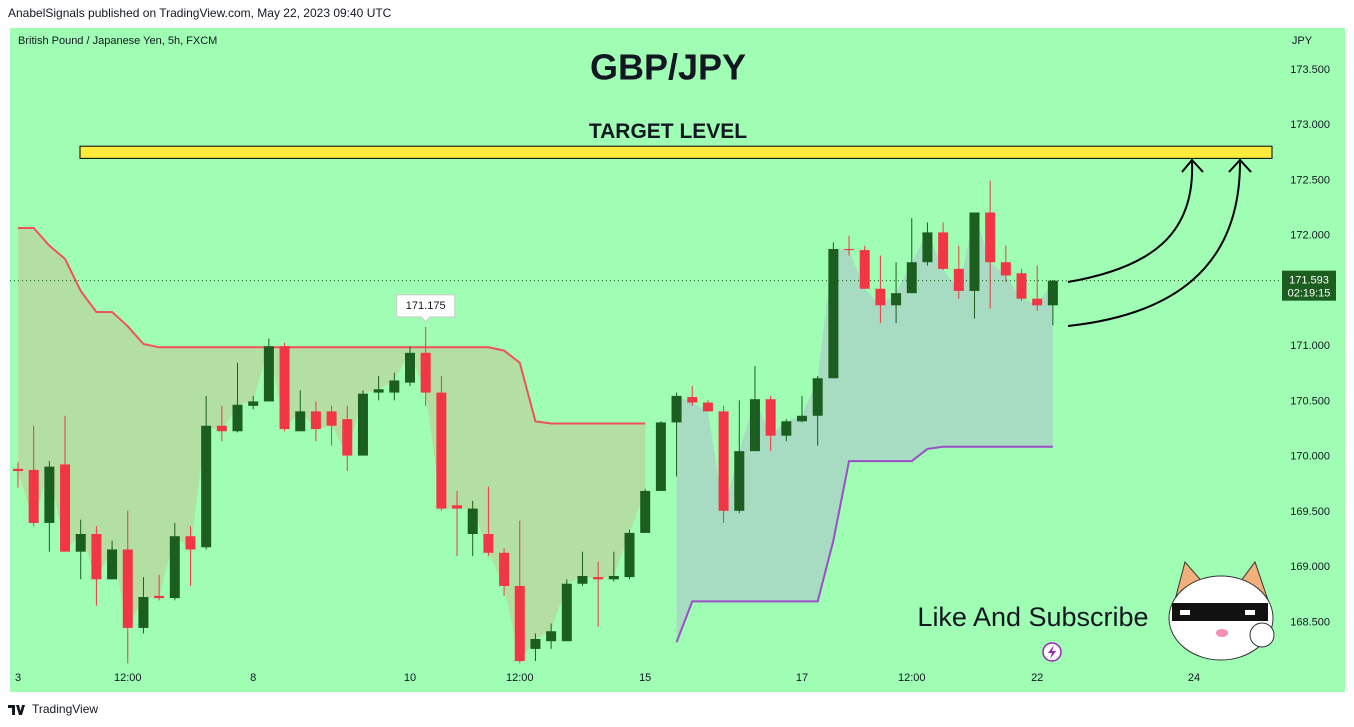 This screenshot has width=1354, height=727. What do you see at coordinates (1221, 610) in the screenshot?
I see `cat-mascot` at bounding box center [1221, 610].